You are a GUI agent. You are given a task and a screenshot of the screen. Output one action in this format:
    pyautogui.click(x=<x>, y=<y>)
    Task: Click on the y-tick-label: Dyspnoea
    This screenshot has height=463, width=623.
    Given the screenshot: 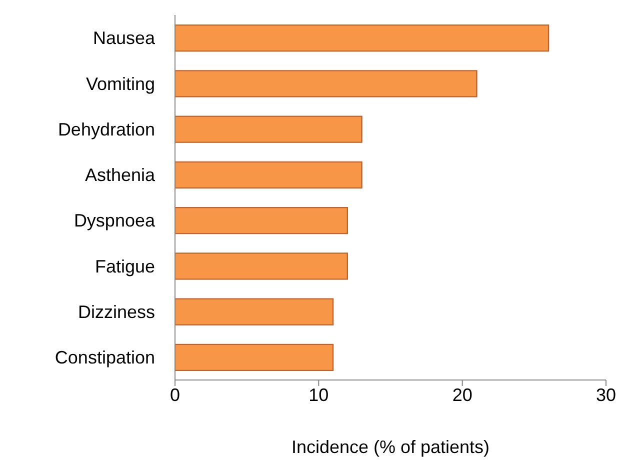 What is the action you would take?
    pyautogui.click(x=115, y=220)
    